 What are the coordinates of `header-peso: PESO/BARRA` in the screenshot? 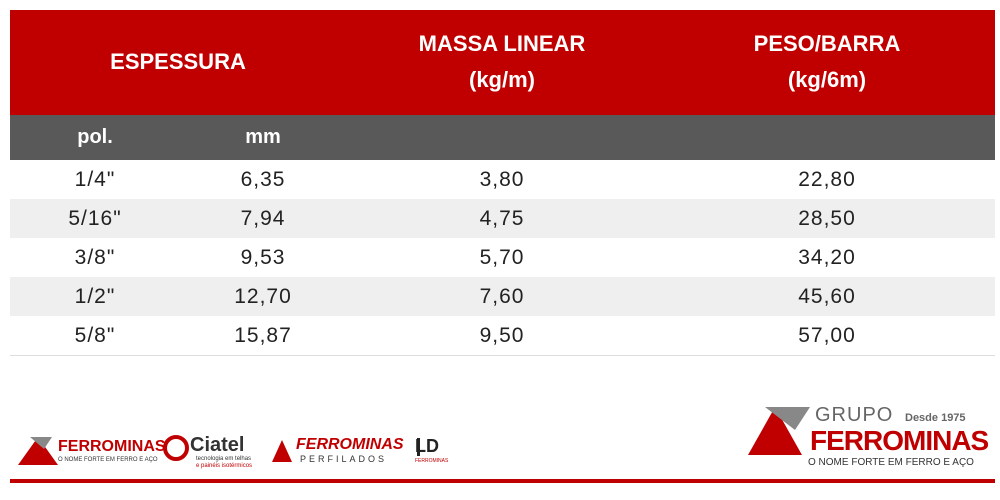 It's located at (827, 43).